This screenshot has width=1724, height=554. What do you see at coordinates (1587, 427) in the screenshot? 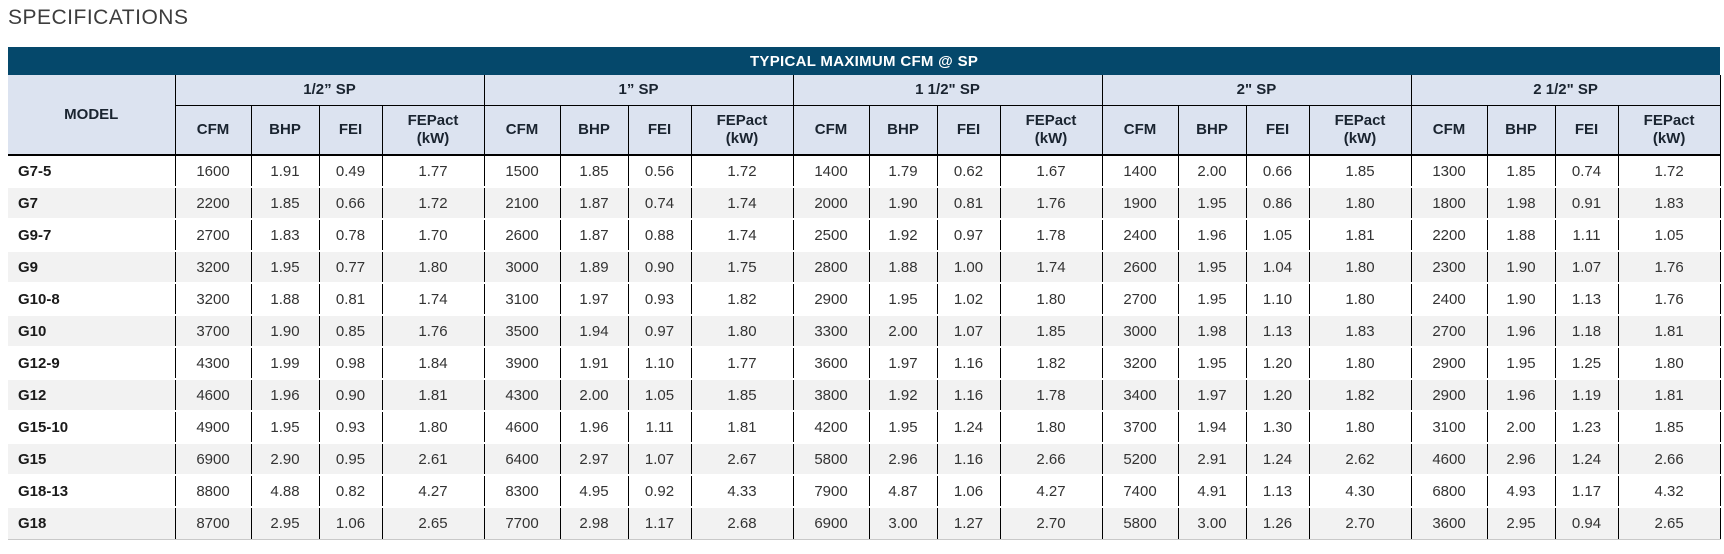
I see `value-cell: 1.23` at bounding box center [1587, 427].